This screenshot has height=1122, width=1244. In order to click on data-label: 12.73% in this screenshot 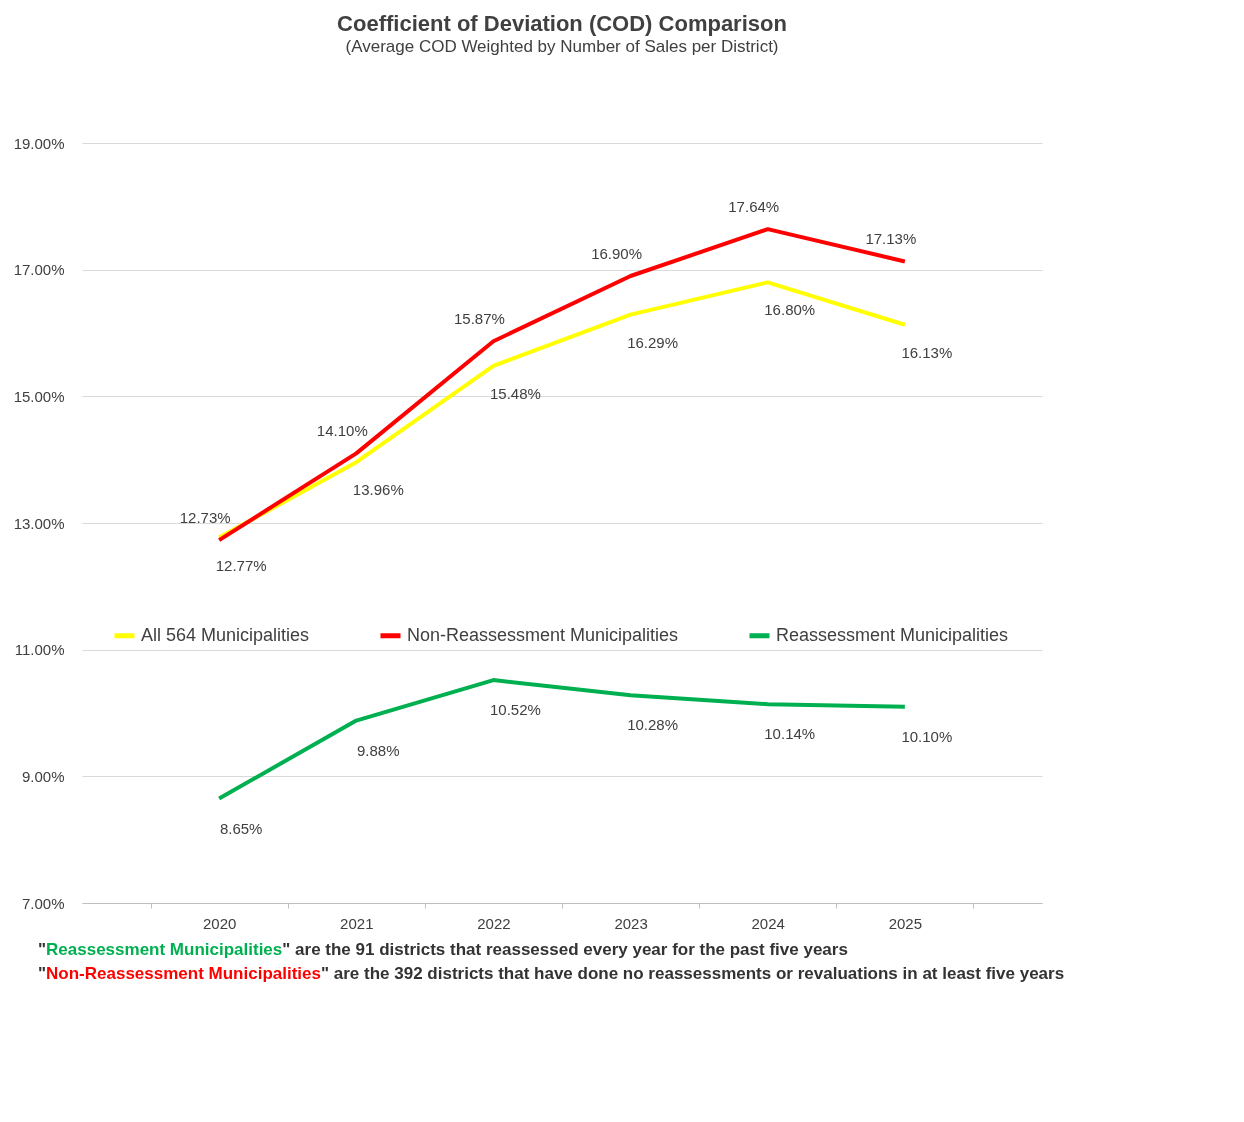, I will do `click(205, 518)`.